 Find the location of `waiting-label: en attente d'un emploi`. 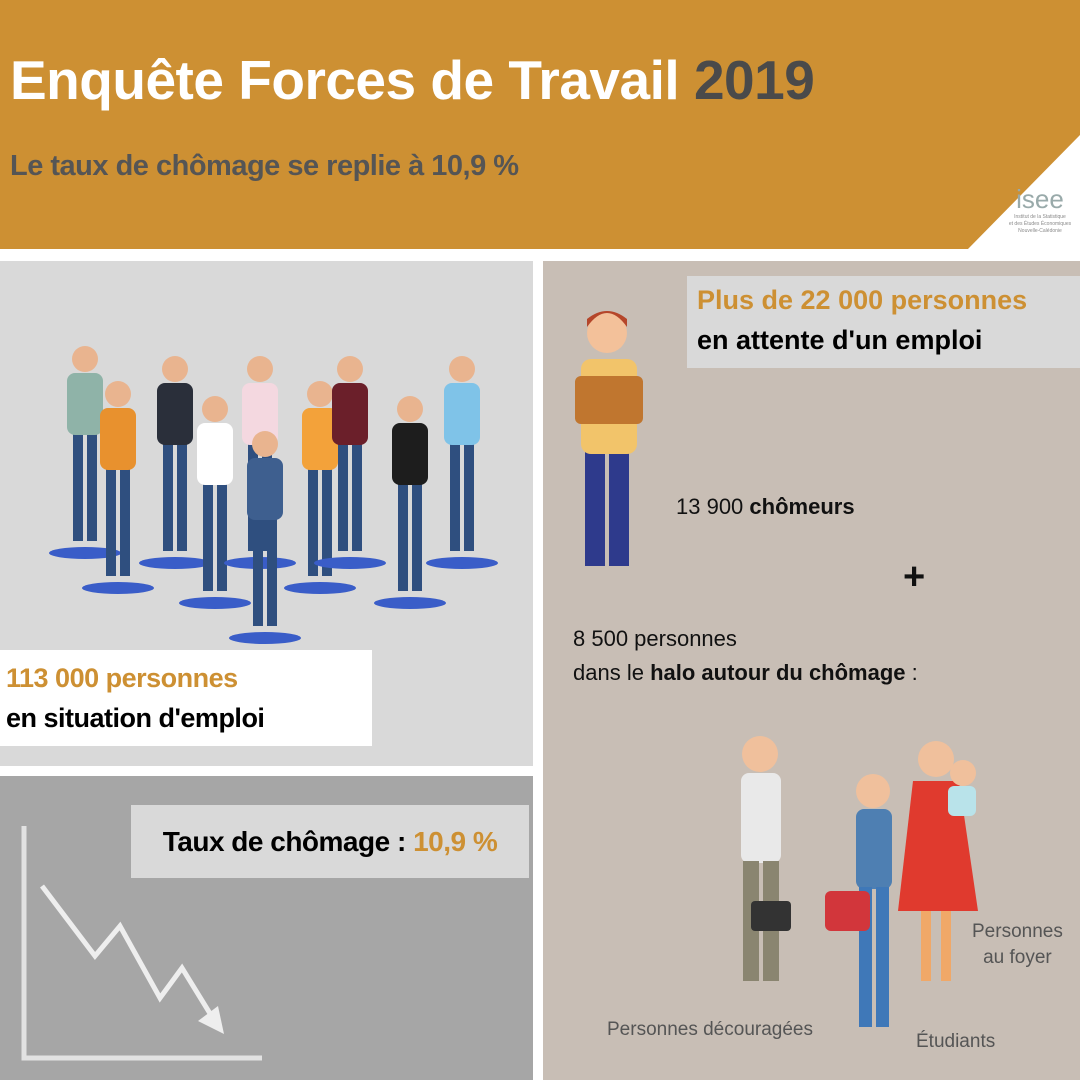

waiting-label: en attente d'un emploi is located at coordinates (840, 340).